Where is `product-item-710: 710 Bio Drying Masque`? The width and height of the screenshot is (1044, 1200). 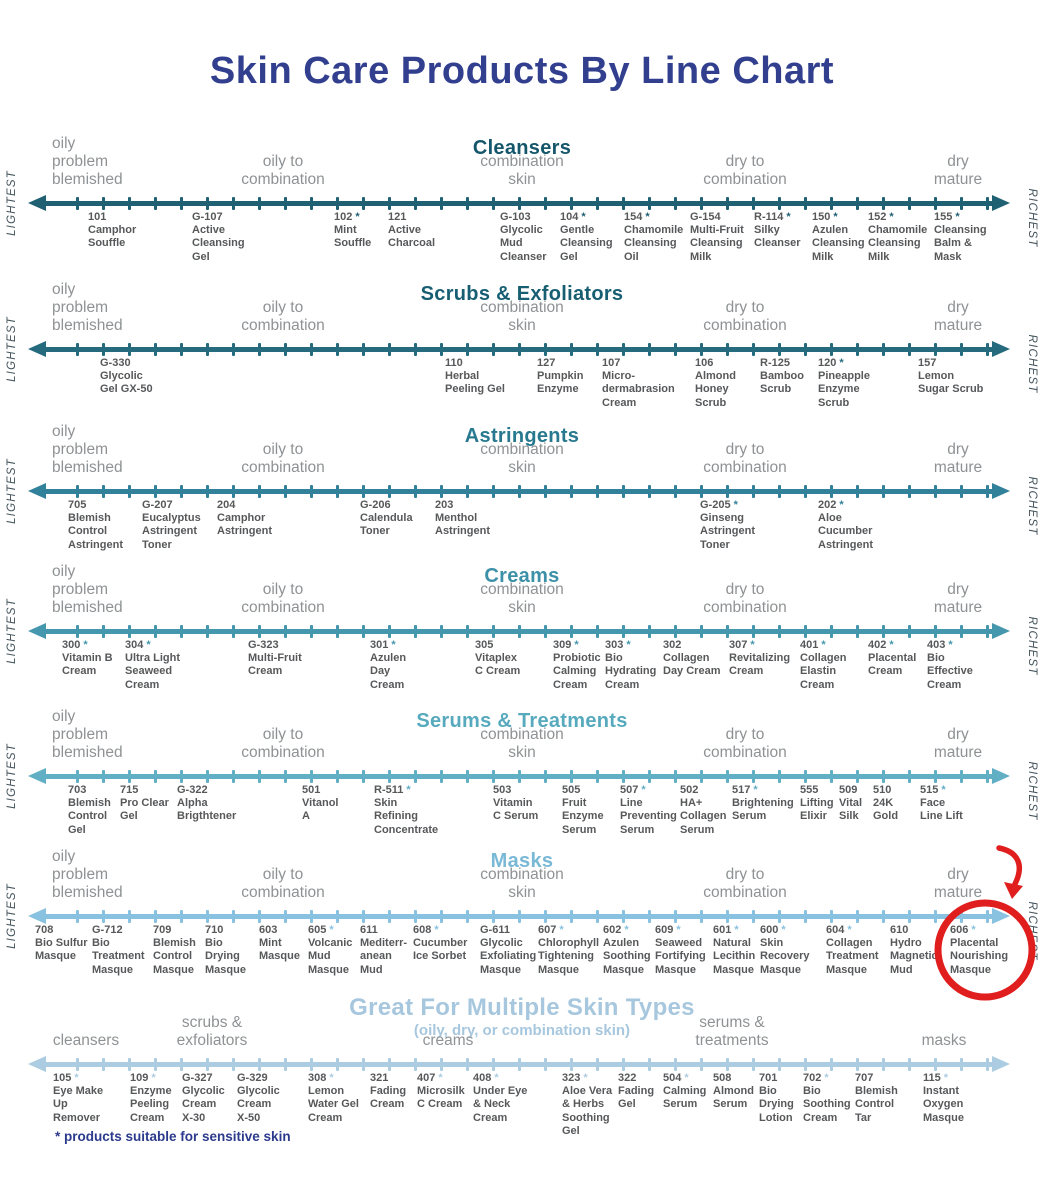 product-item-710: 710 Bio Drying Masque is located at coordinates (225, 950).